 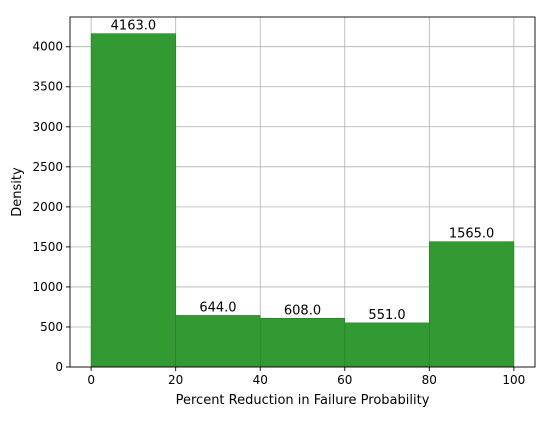 I want to click on bar-value-label: 644.0, so click(x=217, y=307).